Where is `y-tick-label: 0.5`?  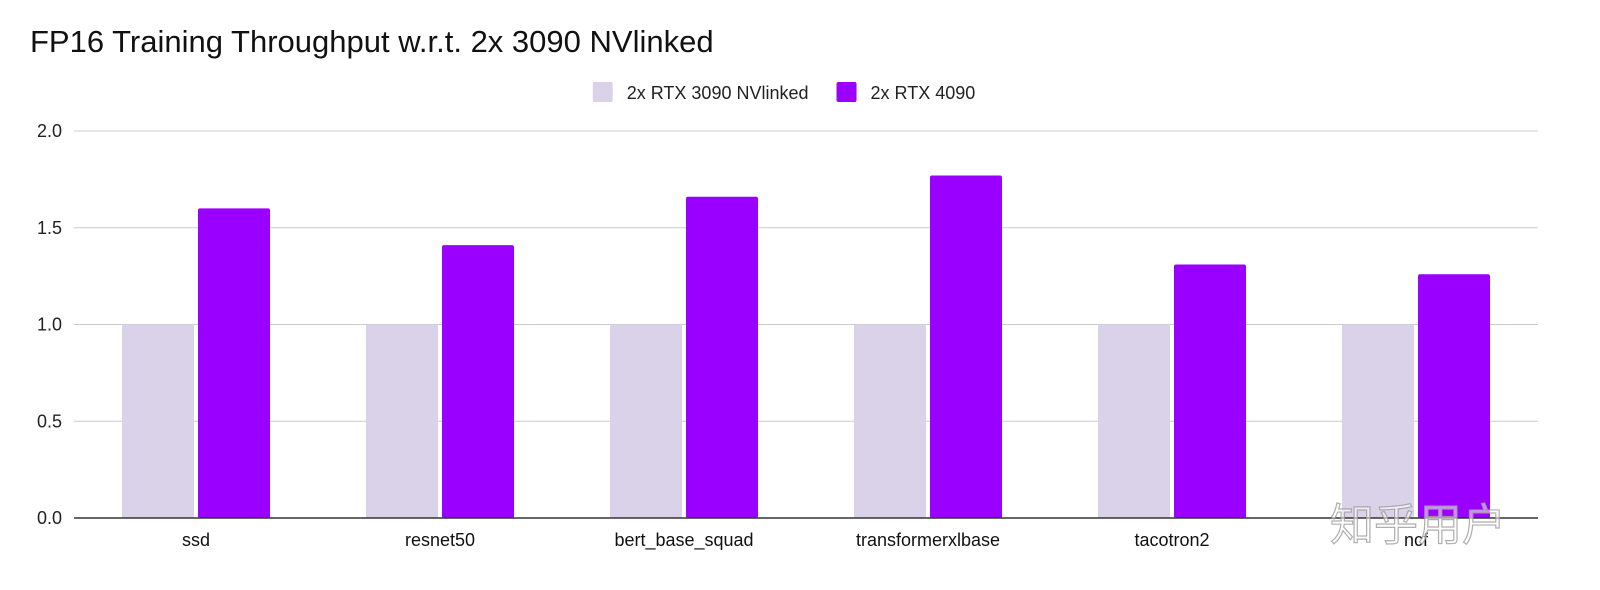
y-tick-label: 0.5 is located at coordinates (49, 421).